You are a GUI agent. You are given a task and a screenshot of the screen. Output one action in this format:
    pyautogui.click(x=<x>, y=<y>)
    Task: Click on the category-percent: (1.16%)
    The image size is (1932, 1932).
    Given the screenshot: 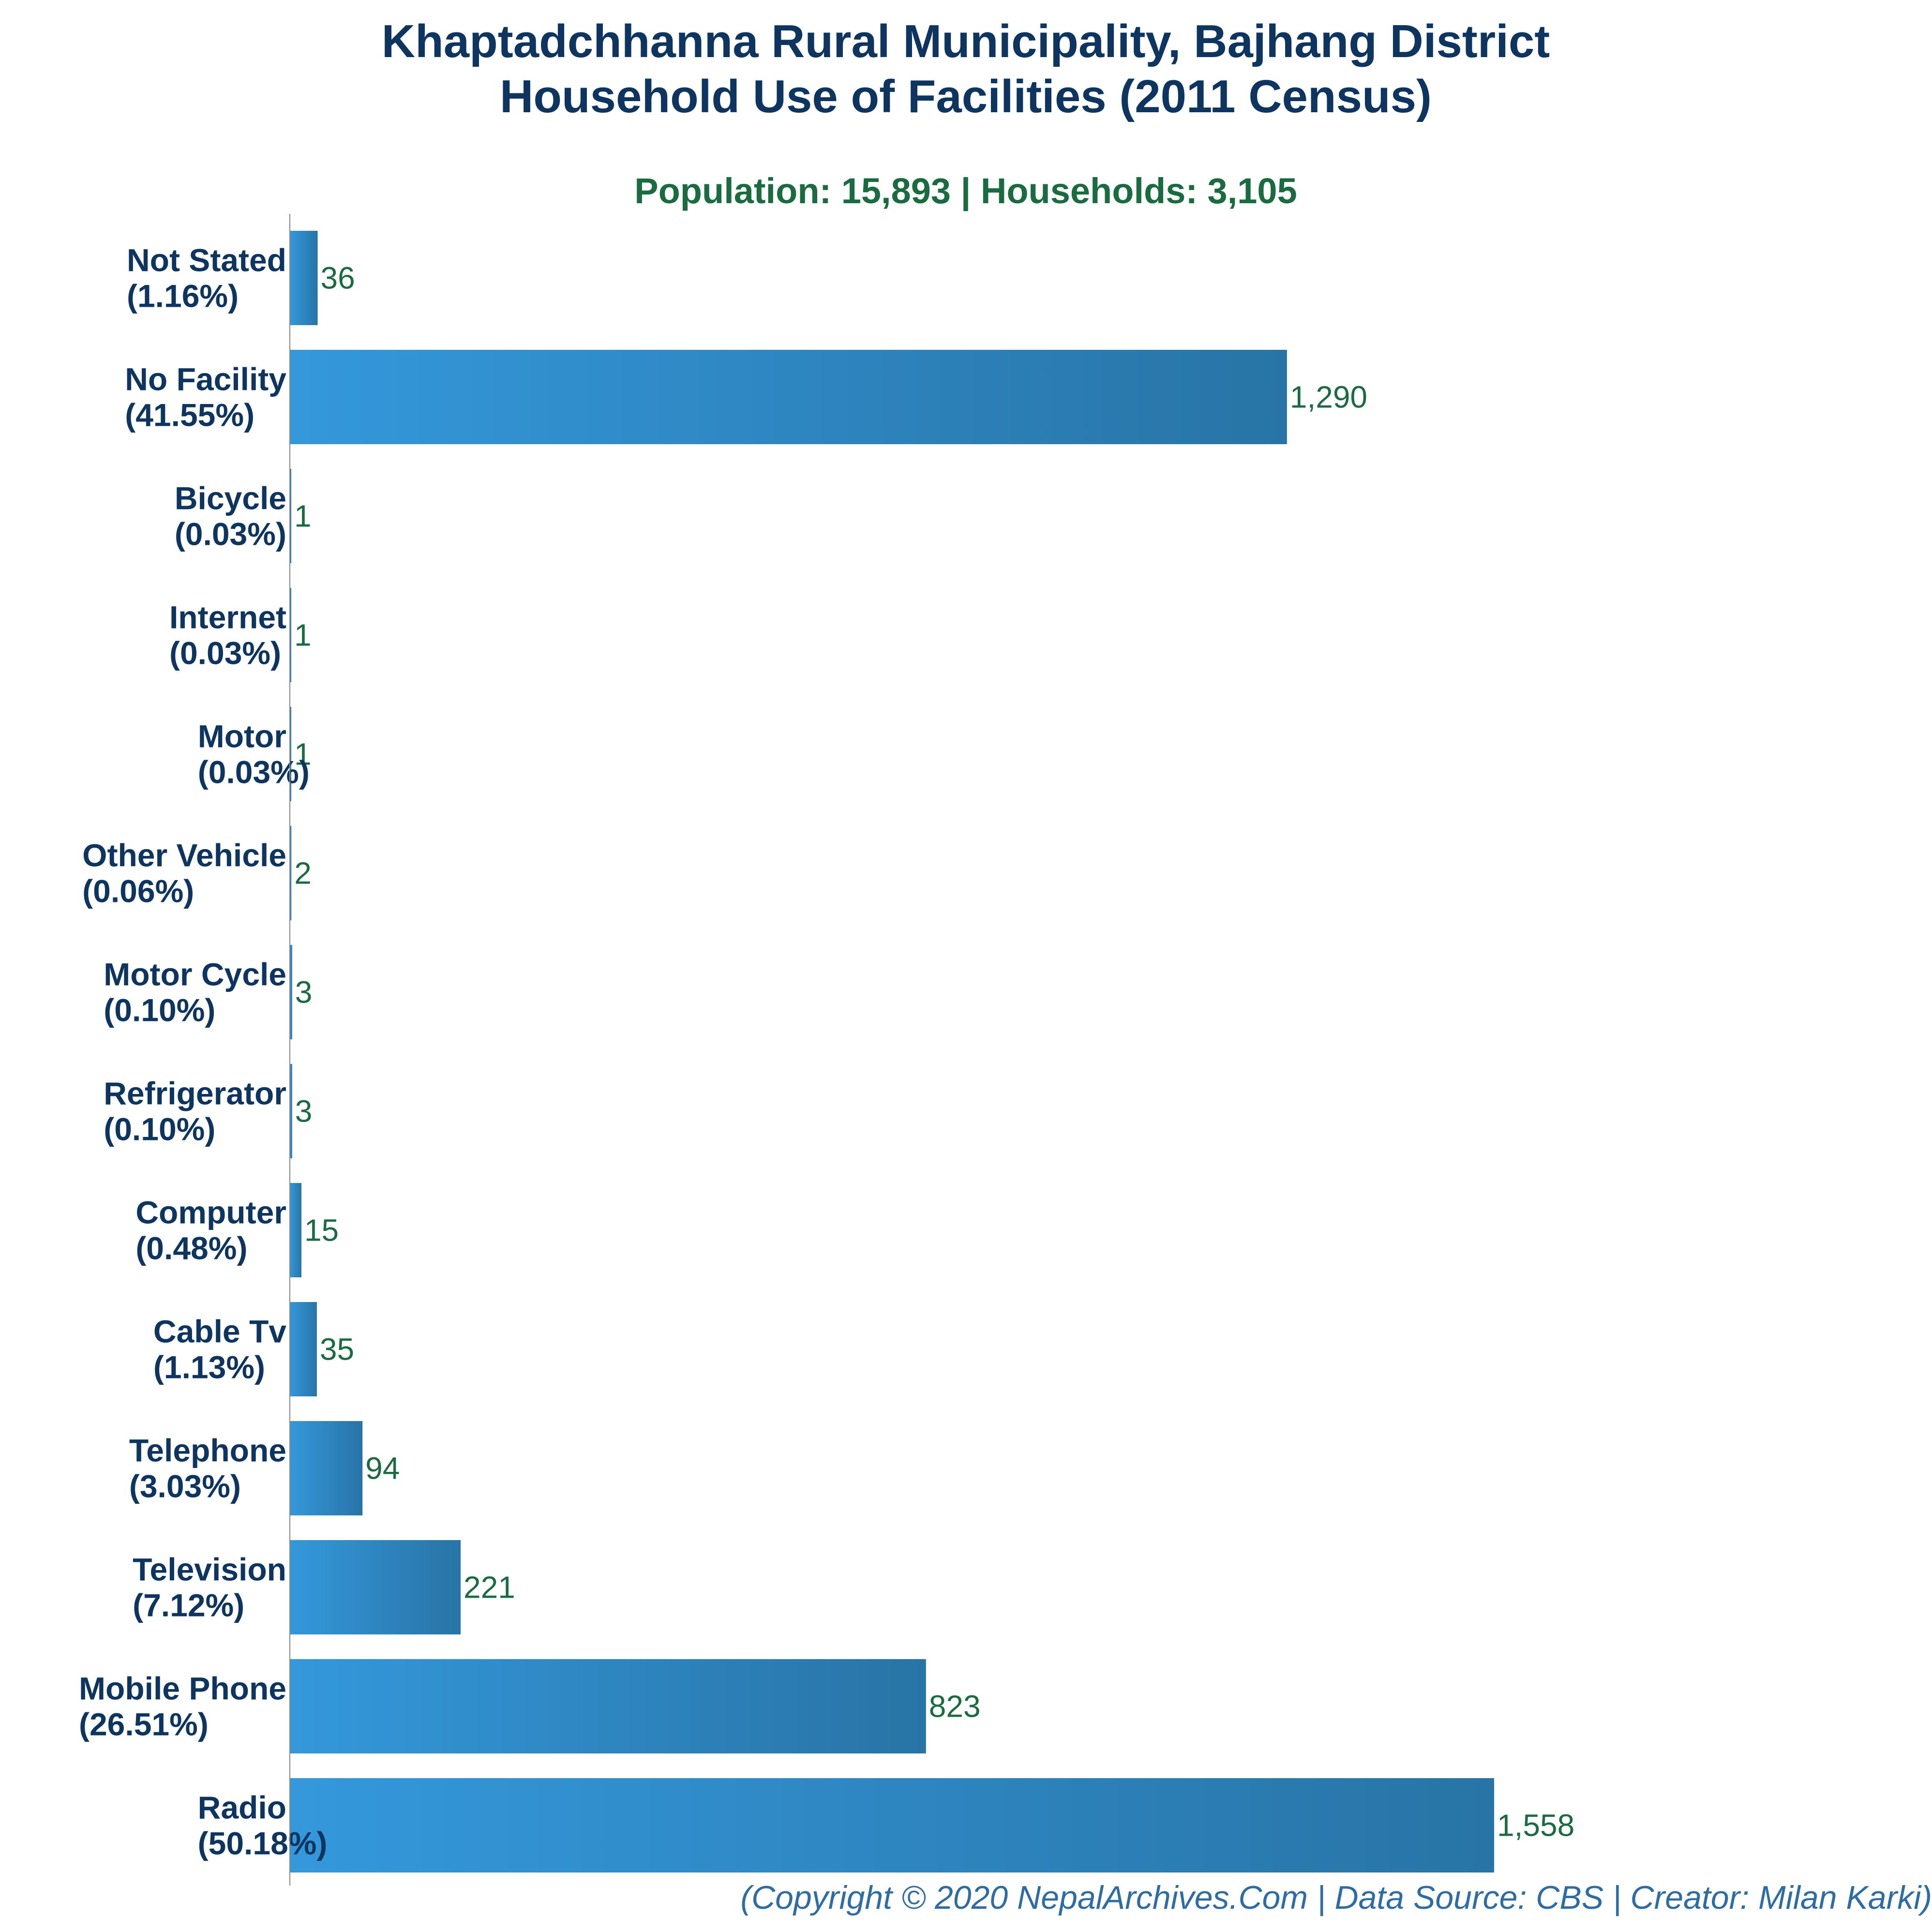 What is the action you would take?
    pyautogui.click(x=183, y=296)
    